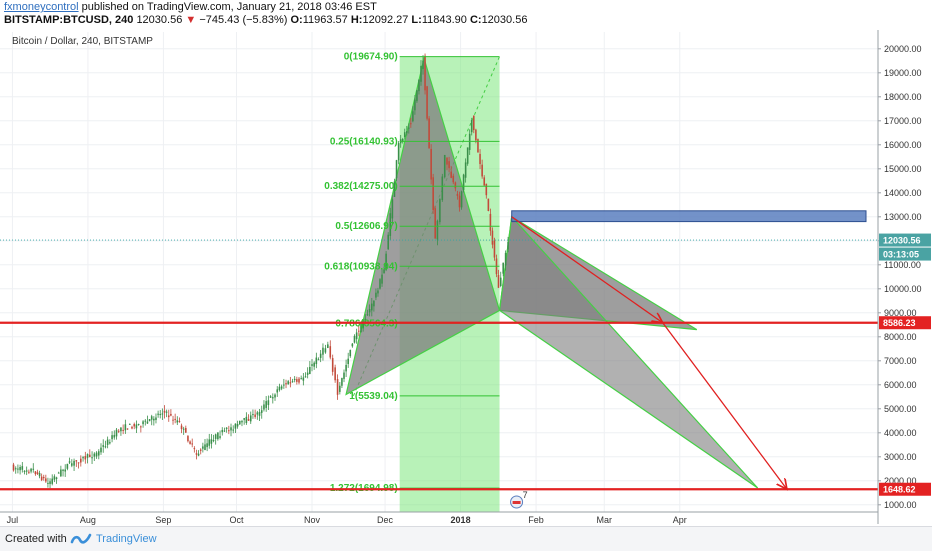 Image resolution: width=932 pixels, height=551 pixels. What do you see at coordinates (516, 502) in the screenshot?
I see `event-icon-flag` at bounding box center [516, 502].